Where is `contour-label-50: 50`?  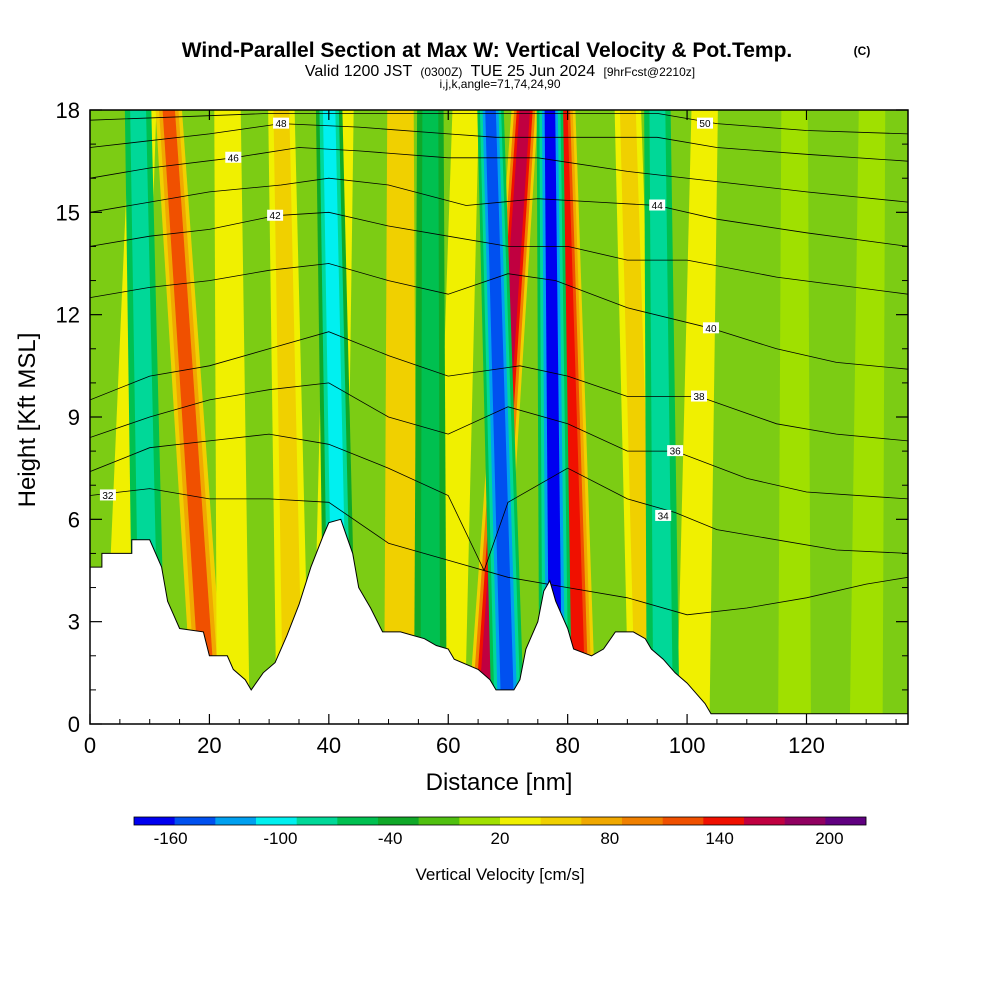
contour-label-50: 50 is located at coordinates (705, 124).